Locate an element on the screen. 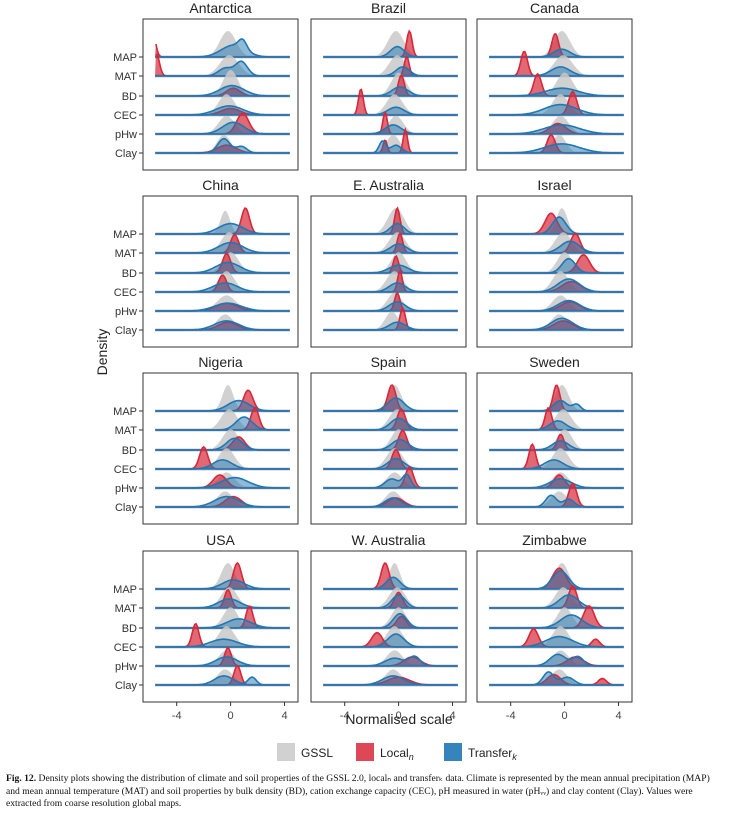  caption-label: Fig. 12. is located at coordinates (21, 778).